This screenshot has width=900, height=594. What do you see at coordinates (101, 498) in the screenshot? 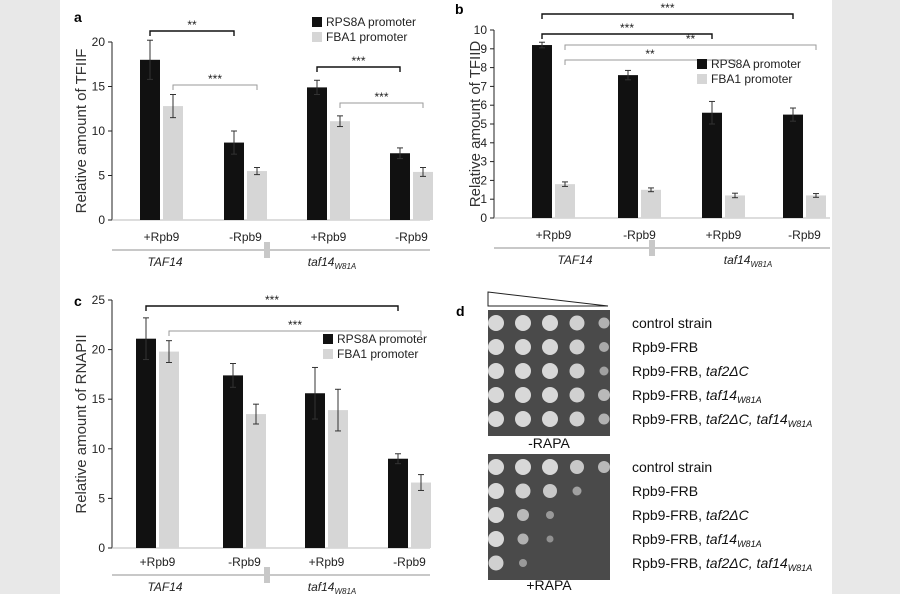
I see `y-tick-label: 5` at bounding box center [101, 498].